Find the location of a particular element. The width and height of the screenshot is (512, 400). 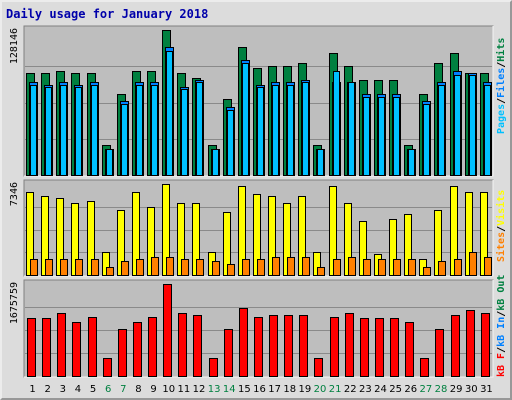

legend-kbytes: kB F/kB In/kB Out is located at coordinates (501, 326).